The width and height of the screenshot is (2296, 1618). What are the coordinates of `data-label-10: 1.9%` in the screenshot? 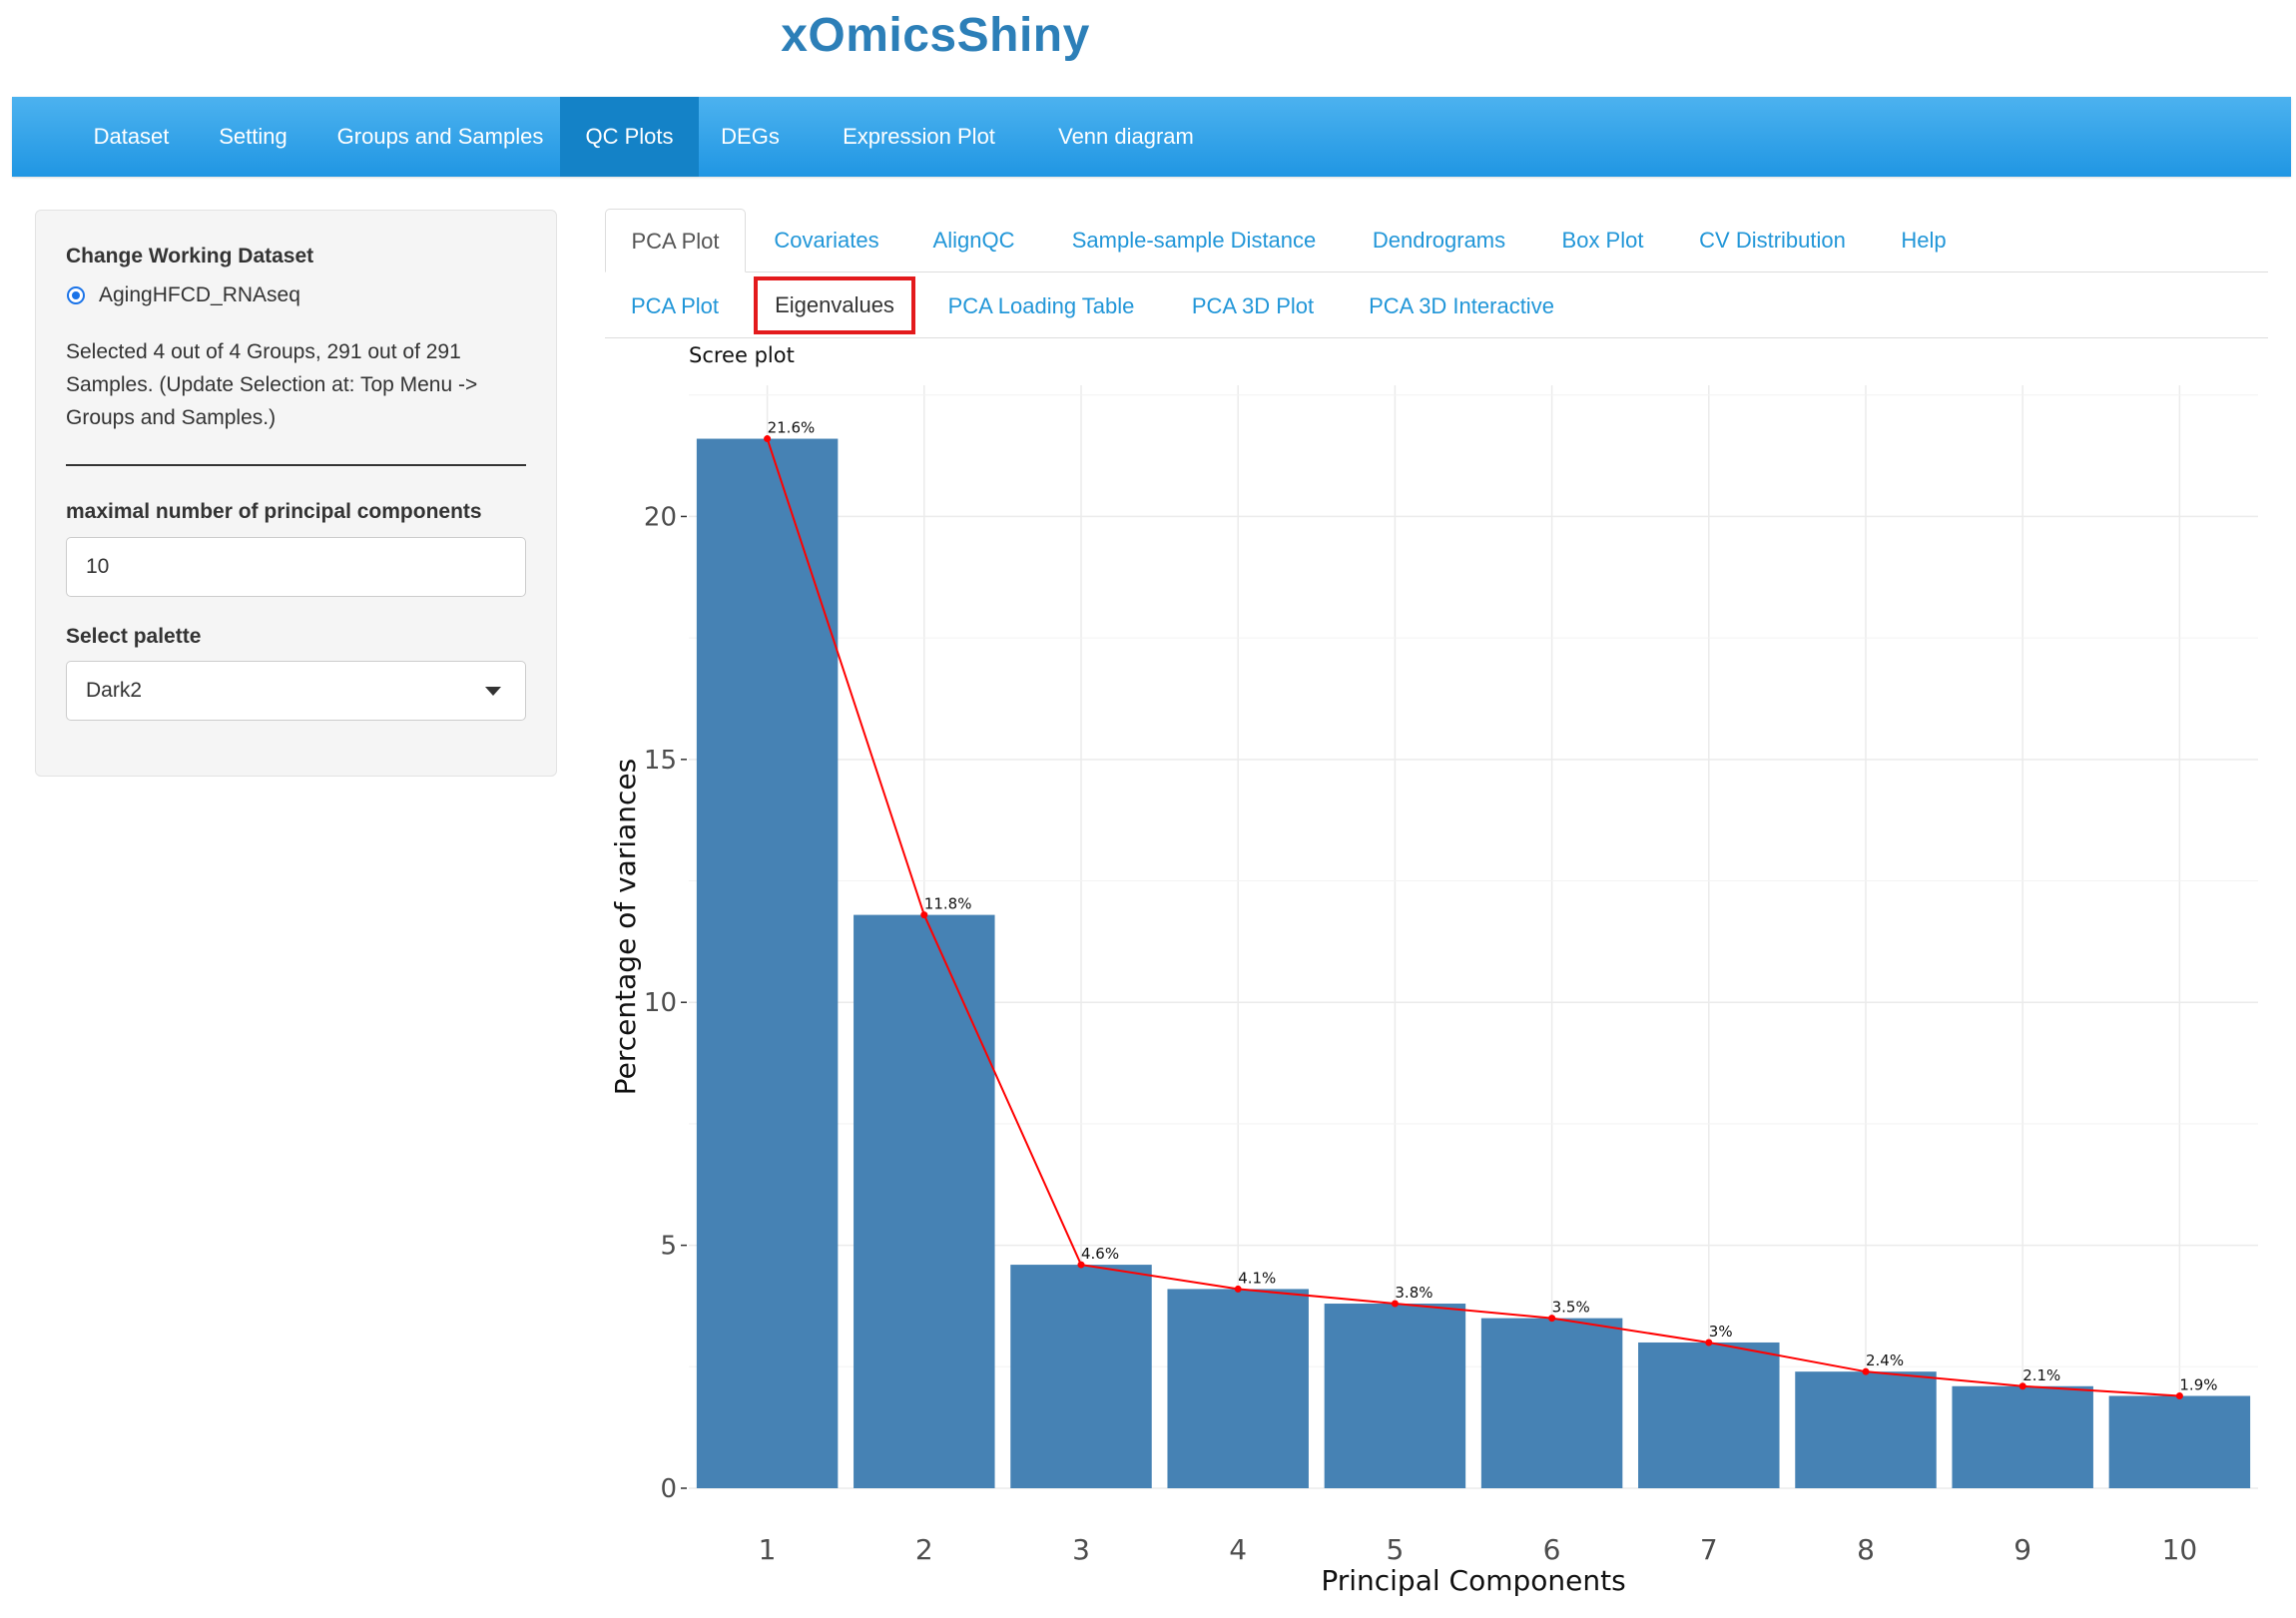 It's located at (2198, 1385).